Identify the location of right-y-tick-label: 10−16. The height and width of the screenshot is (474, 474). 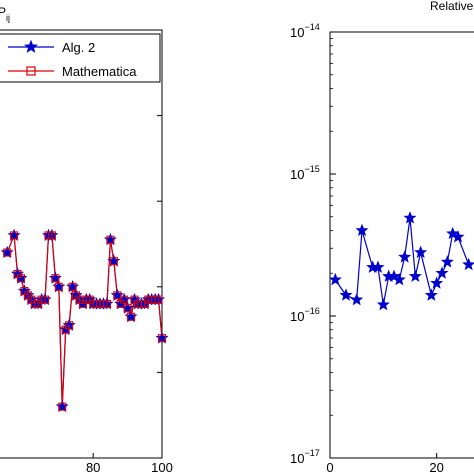
(305, 315).